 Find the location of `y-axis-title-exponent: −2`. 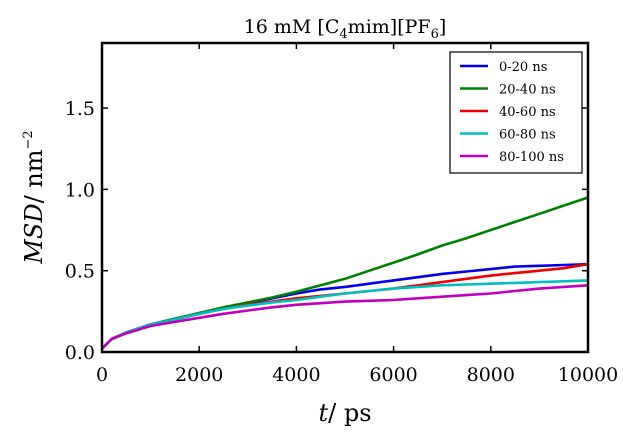

y-axis-title-exponent: −2 is located at coordinates (28, 139).